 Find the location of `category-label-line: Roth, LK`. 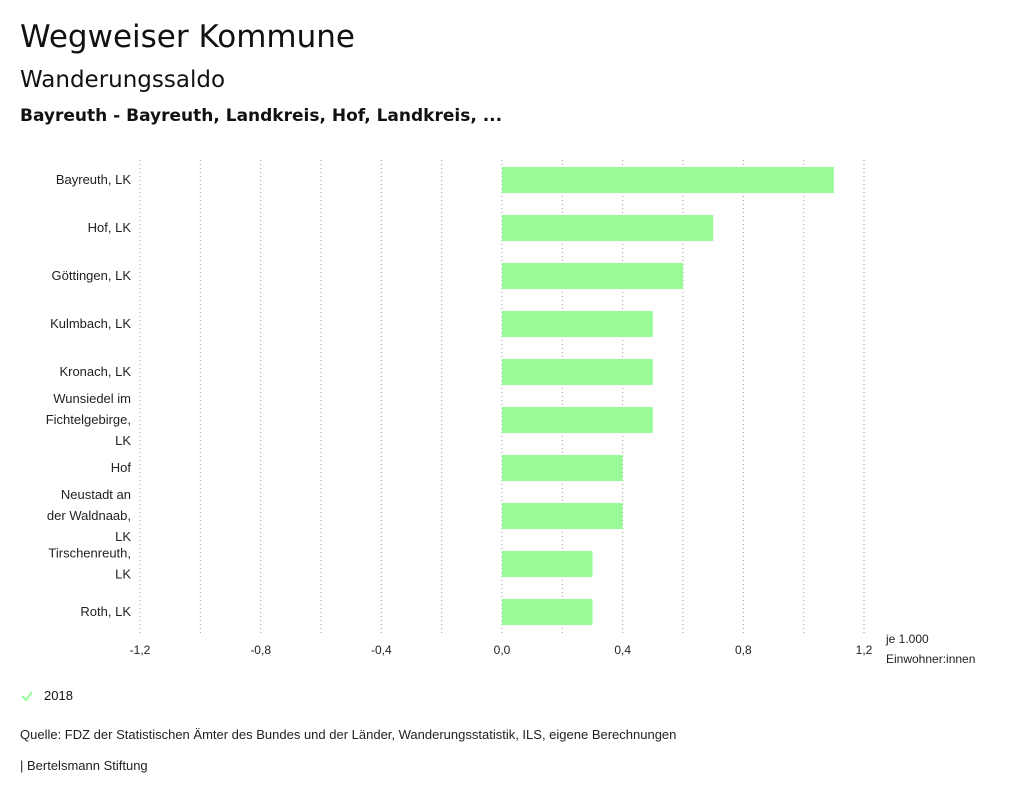

category-label-line: Roth, LK is located at coordinates (105, 611).